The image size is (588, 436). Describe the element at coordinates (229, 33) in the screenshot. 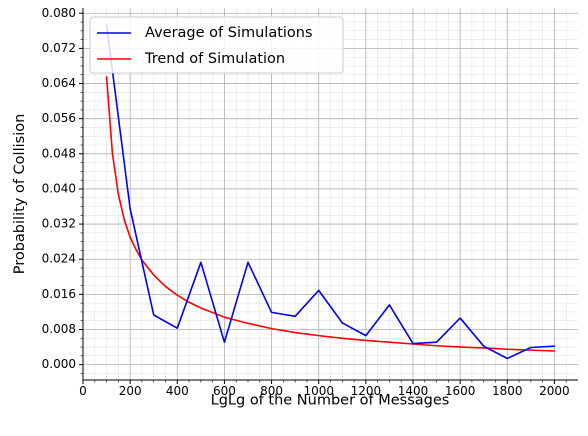

I see `legend-label-average: Average of Simulations` at that location.